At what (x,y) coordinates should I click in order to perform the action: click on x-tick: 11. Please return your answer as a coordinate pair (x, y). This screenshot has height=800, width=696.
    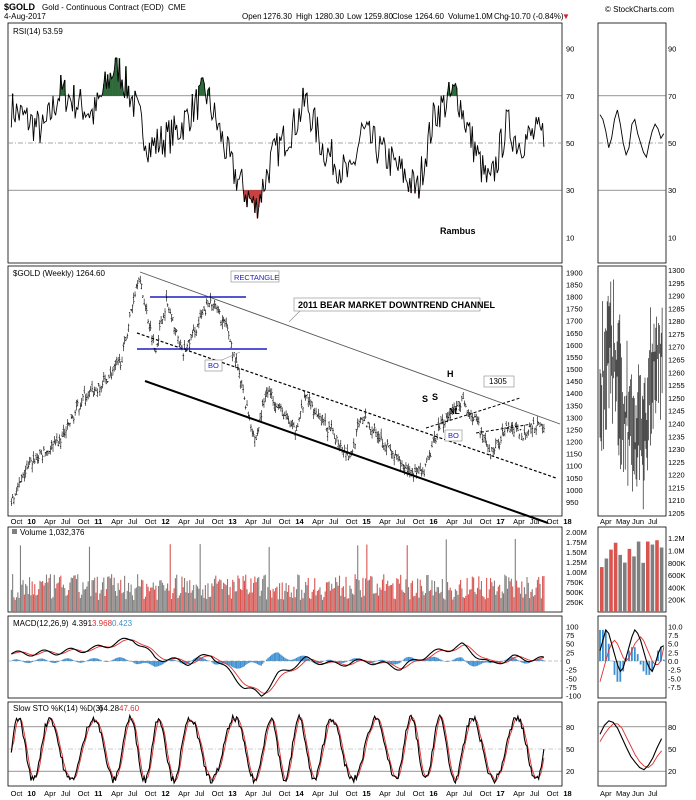
    Looking at the image, I should click on (98, 521).